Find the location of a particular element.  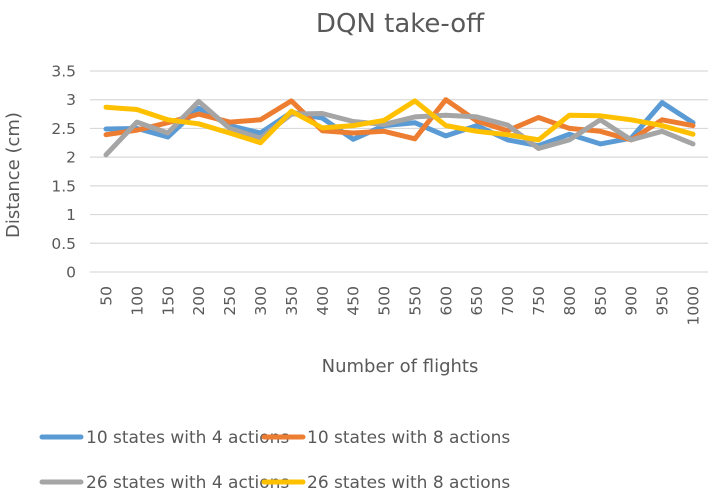

y-tick-label: 2 is located at coordinates (71, 158).